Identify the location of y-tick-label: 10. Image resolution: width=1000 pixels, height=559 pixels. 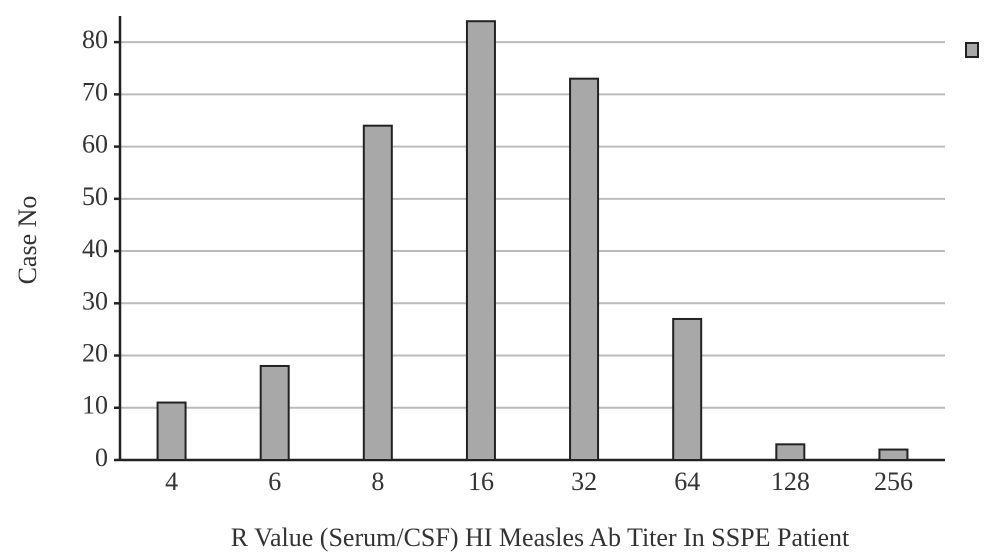
(95, 405).